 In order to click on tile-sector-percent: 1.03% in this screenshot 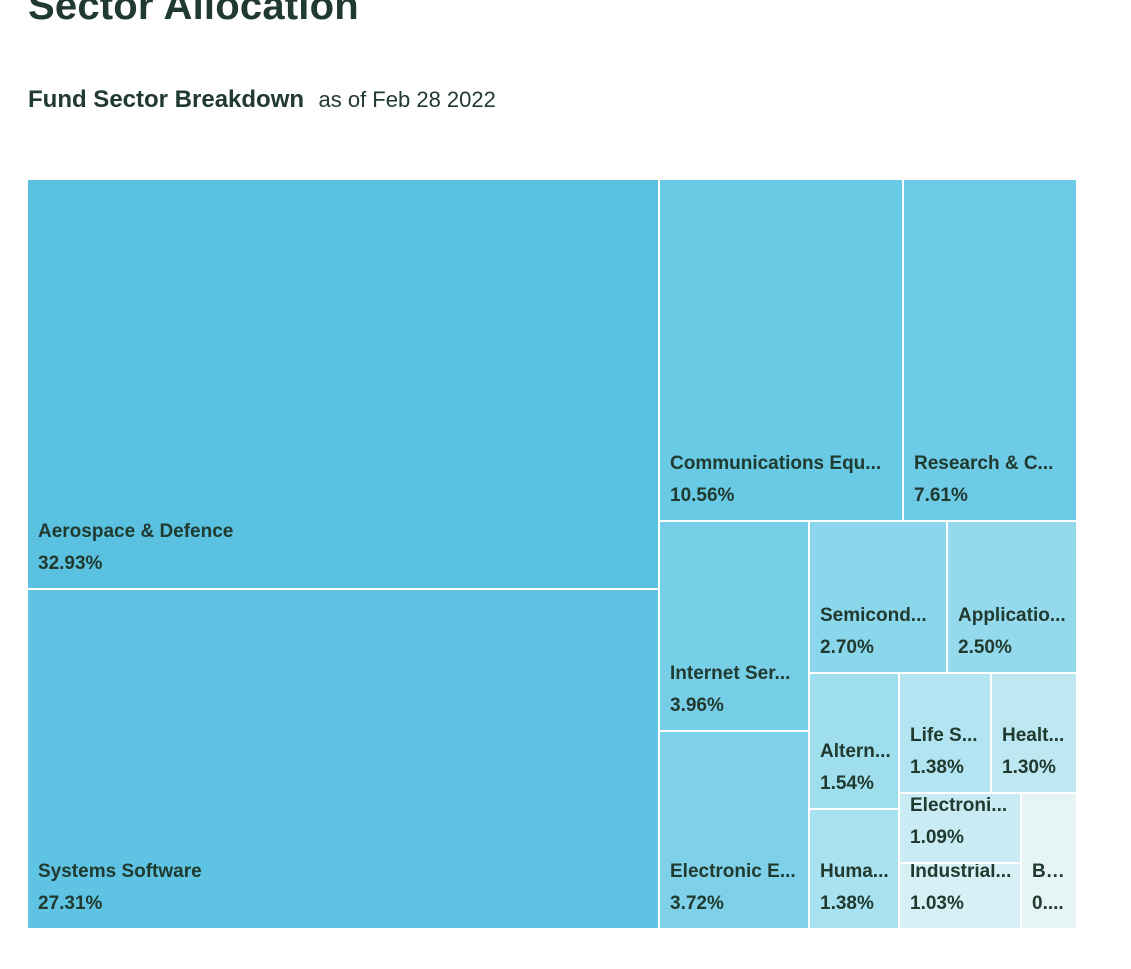, I will do `click(937, 903)`.